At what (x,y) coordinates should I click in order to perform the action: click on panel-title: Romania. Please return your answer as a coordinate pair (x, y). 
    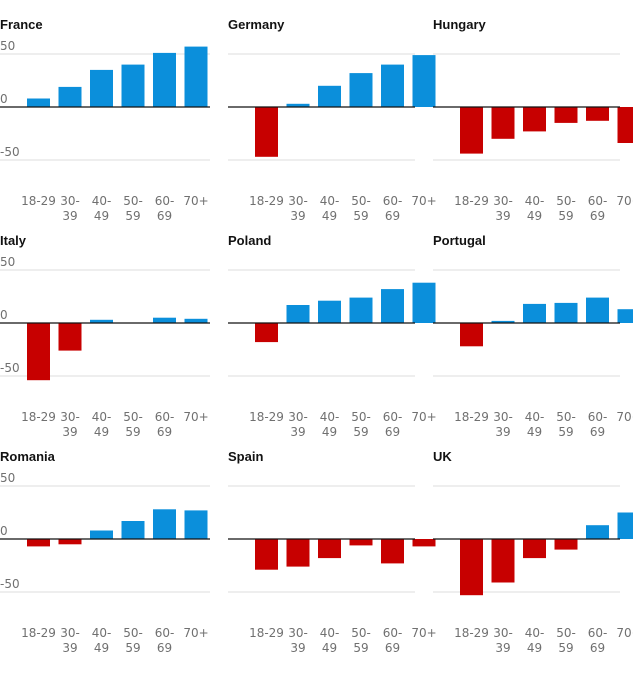
    Looking at the image, I should click on (28, 456).